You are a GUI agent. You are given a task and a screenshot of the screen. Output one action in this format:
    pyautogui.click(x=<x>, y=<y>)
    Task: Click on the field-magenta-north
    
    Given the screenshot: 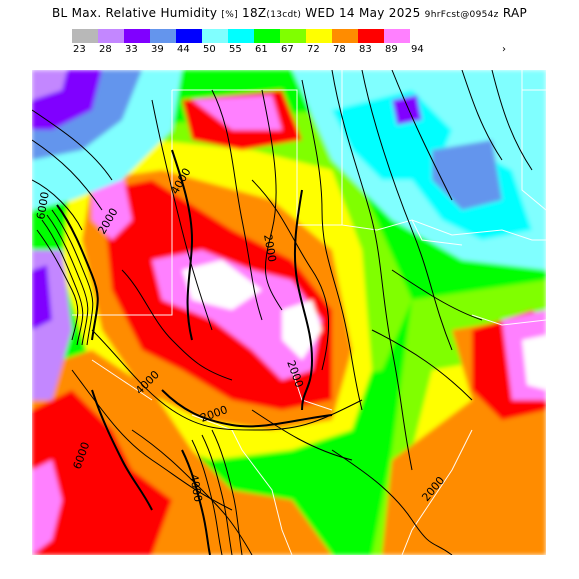 What is the action you would take?
    pyautogui.click(x=237, y=112)
    